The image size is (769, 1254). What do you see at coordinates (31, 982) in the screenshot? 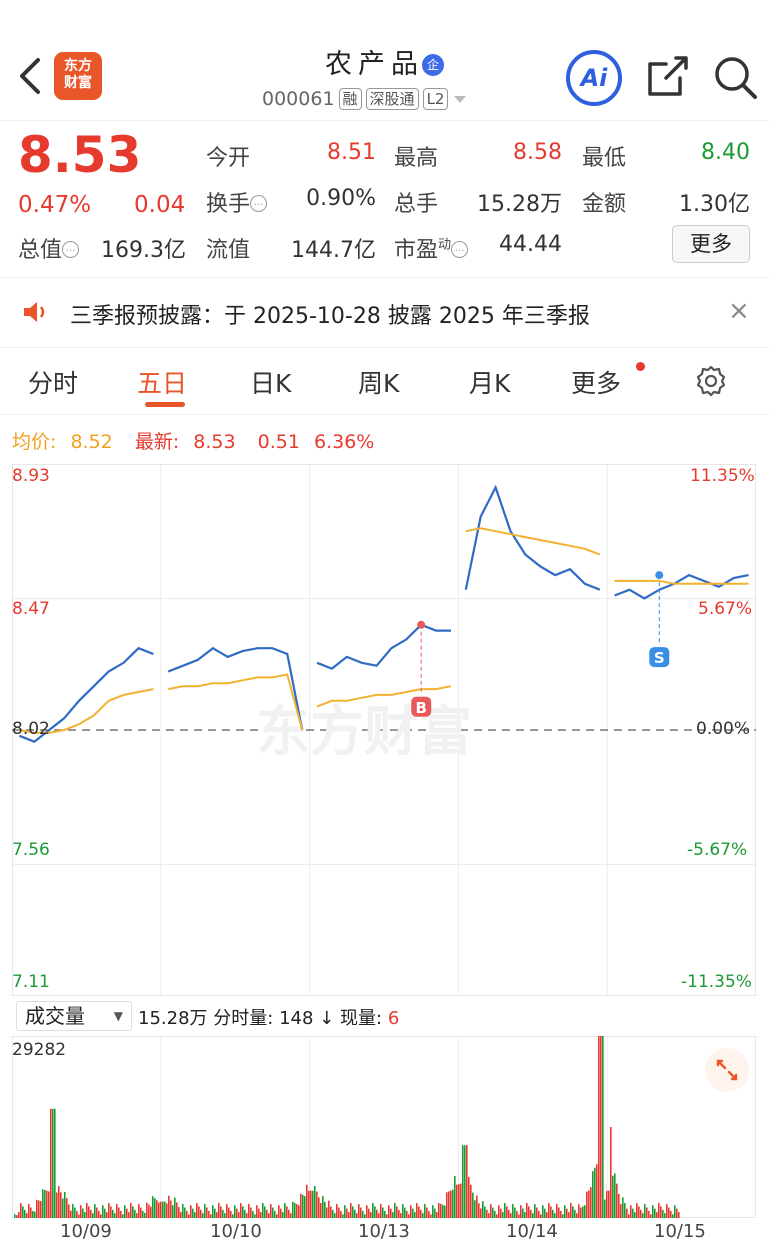
I see `y-left-tick: 7.11` at bounding box center [31, 982].